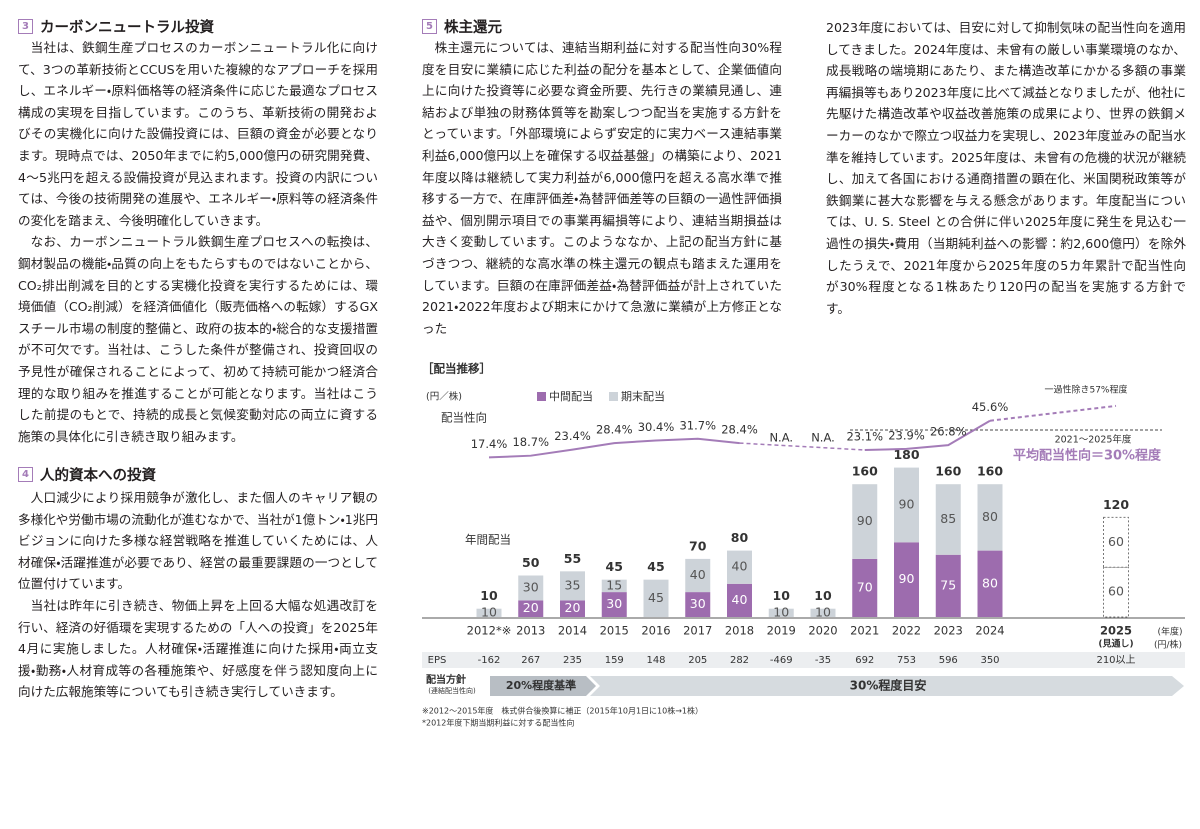 Image resolution: width=1200 pixels, height=829 pixels. What do you see at coordinates (823, 660) in the screenshot?
I see `eps-value: -35` at bounding box center [823, 660].